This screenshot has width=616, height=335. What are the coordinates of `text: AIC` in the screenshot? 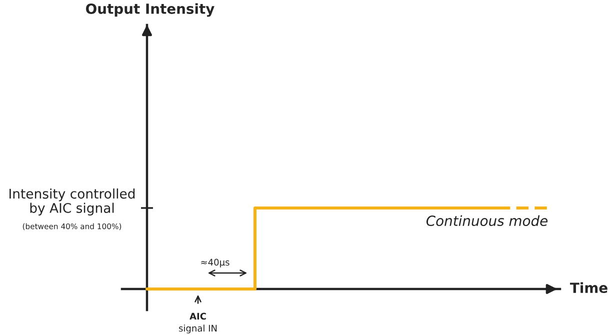 It's located at (198, 316).